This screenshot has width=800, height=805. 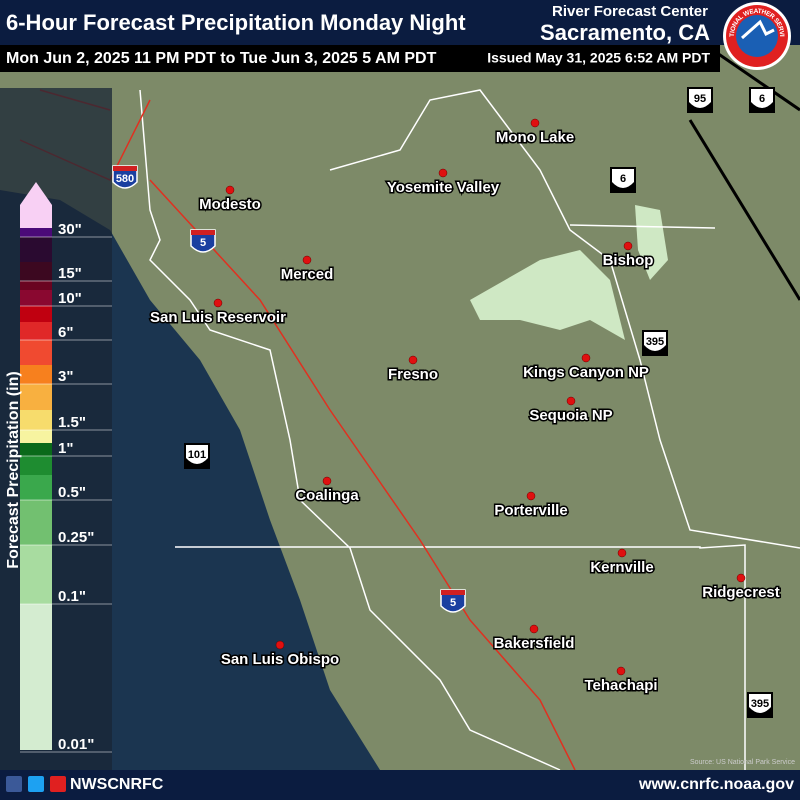 I want to click on city-label: Yosemite Valley, so click(x=443, y=187).